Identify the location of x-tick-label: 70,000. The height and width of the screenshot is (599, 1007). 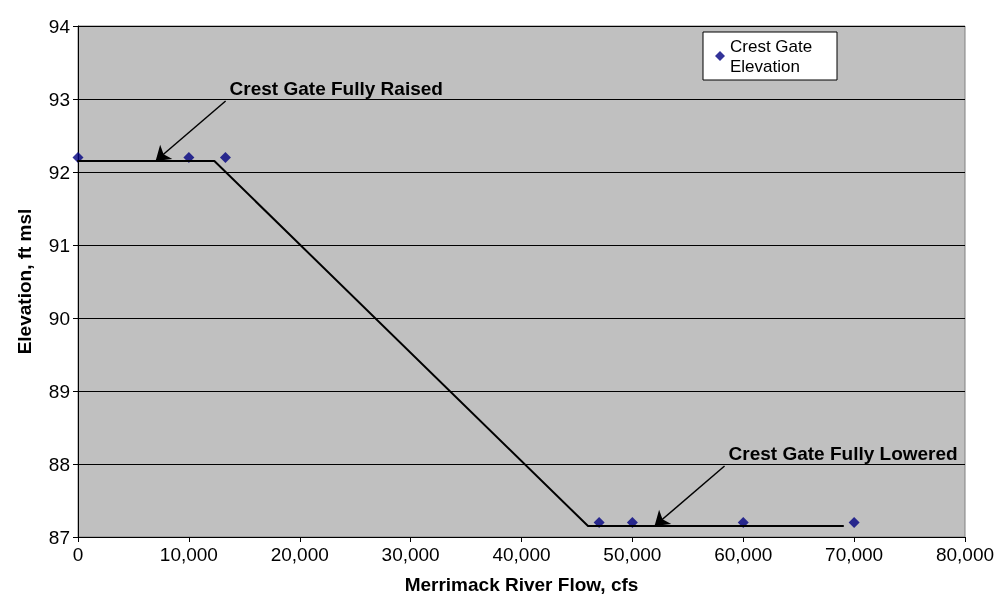
(854, 554).